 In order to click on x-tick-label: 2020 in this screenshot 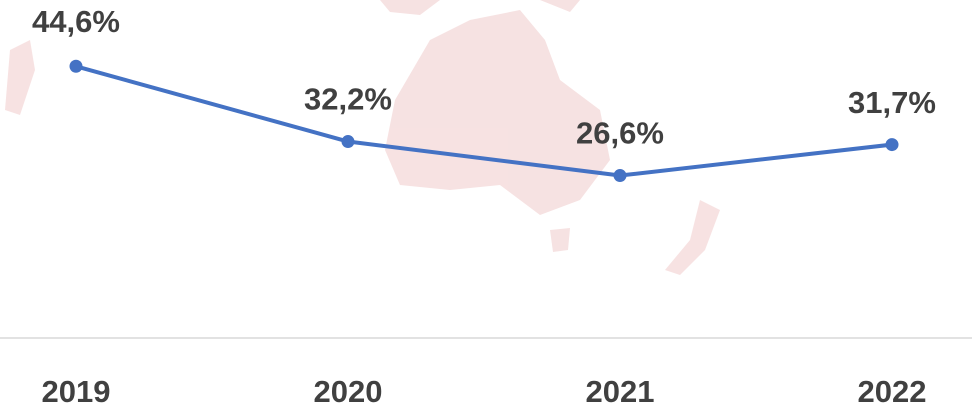, I will do `click(348, 391)`.